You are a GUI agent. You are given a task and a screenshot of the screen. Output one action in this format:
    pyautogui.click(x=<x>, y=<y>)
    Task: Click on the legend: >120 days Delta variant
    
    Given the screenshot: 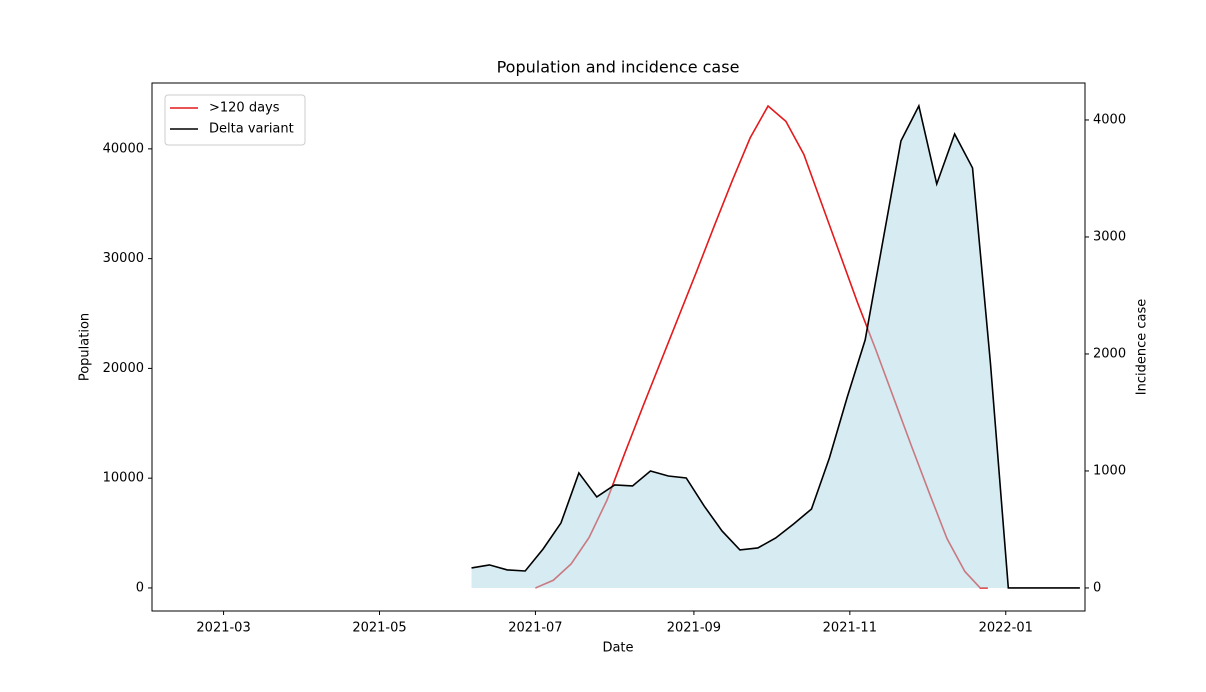 What is the action you would take?
    pyautogui.click(x=235, y=120)
    